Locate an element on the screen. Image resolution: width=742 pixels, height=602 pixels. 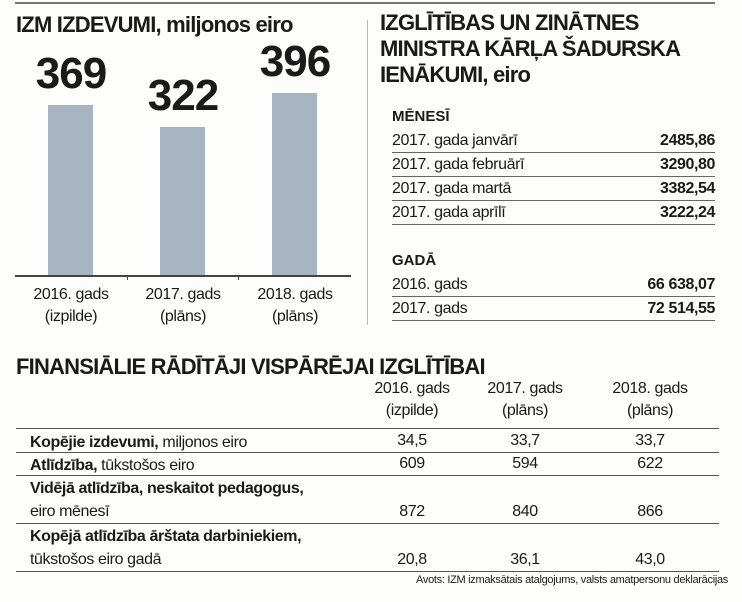
column-header: 2017. gads (plāns) is located at coordinates (525, 400).